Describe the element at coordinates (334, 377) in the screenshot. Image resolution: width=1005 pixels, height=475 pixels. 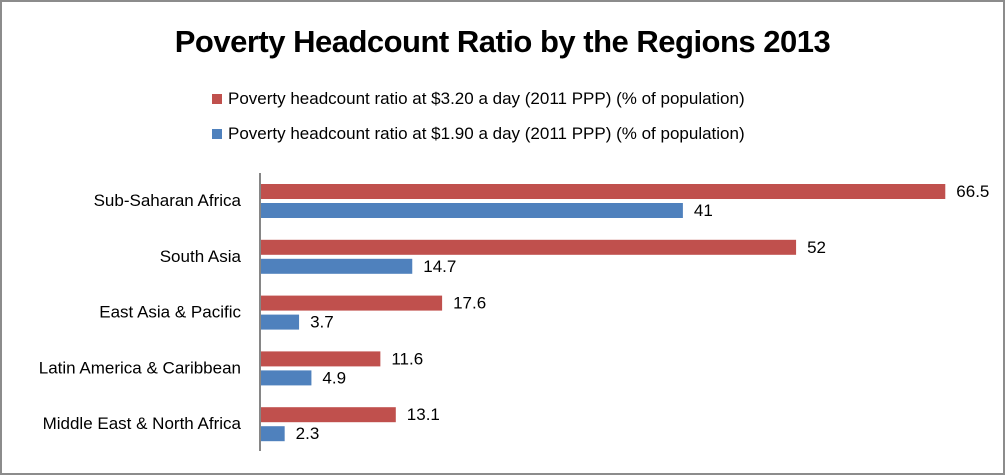
I see `data-label: 4.9` at that location.